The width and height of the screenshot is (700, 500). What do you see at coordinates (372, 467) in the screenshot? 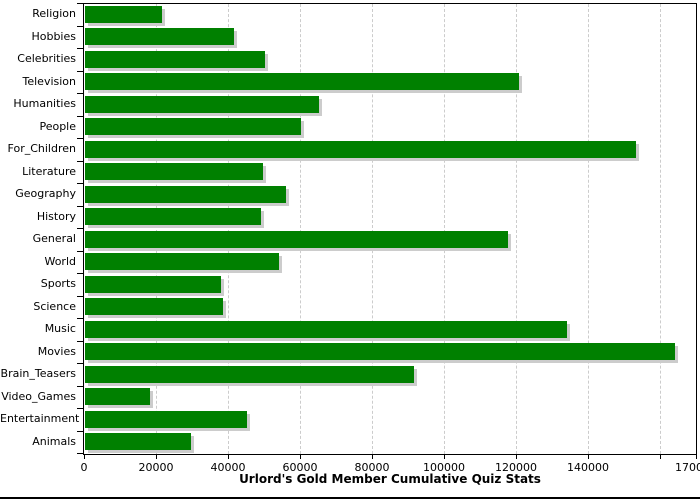
I see `x-tick-label: 80000` at bounding box center [372, 467].